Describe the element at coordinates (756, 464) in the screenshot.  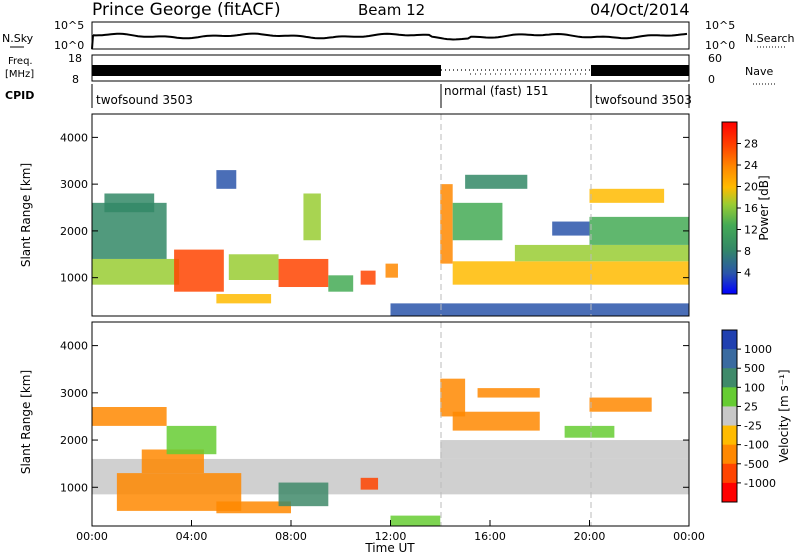
I see `velocity-cb-label-6: -500` at that location.